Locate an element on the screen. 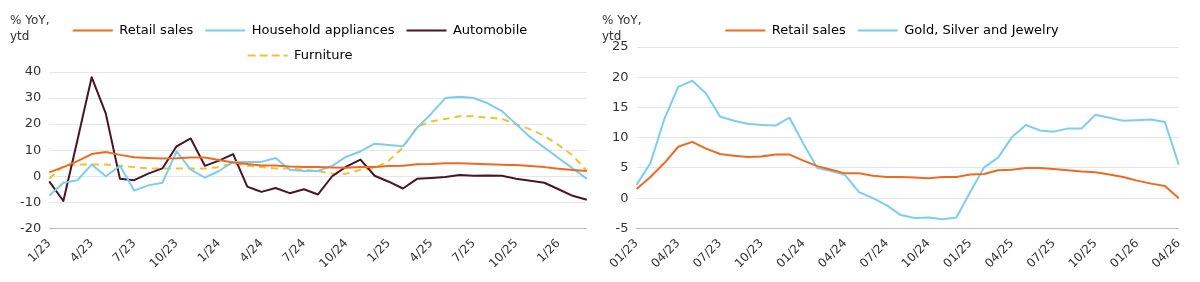 This screenshot has height=282, width=1200. y-tick-label: 5 is located at coordinates (624, 167).